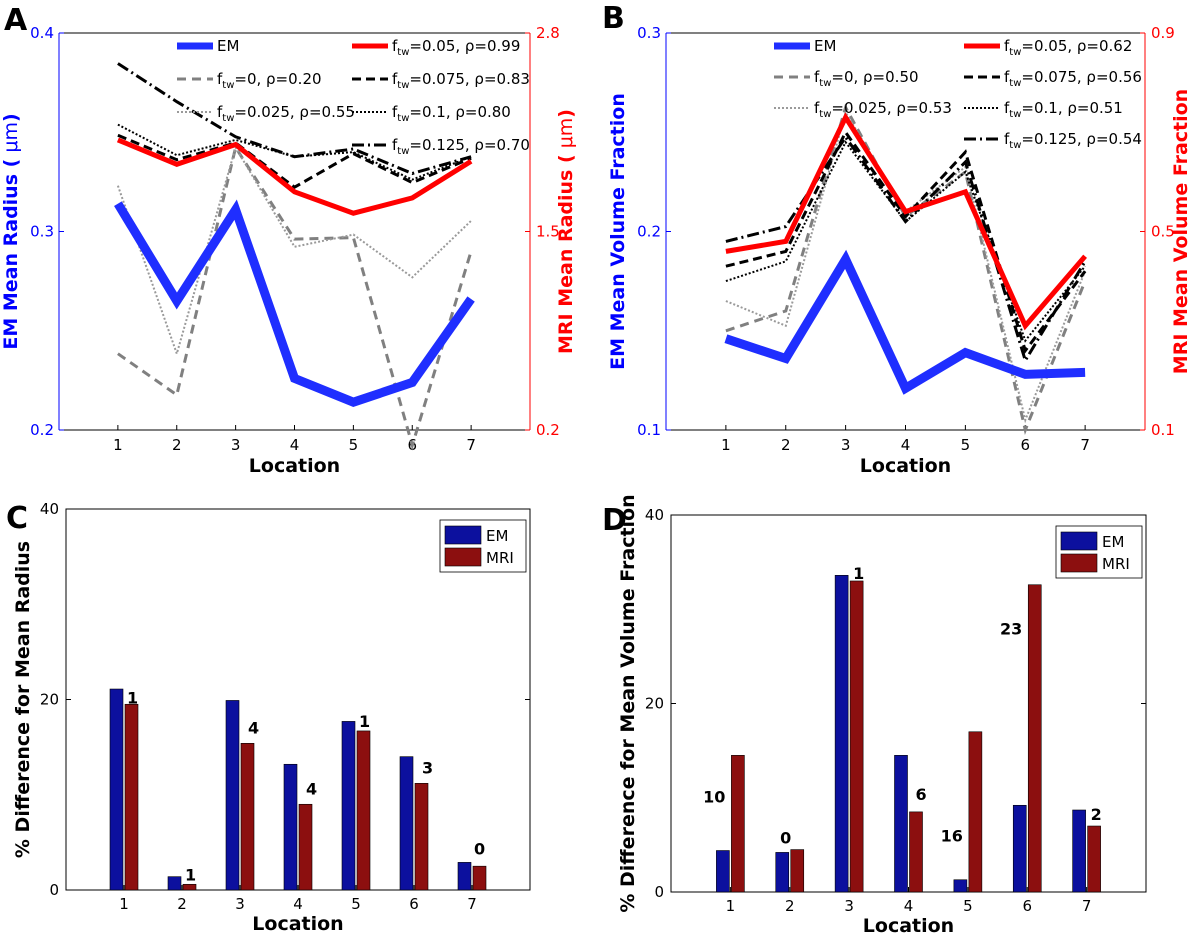 Image resolution: width=1204 pixels, height=941 pixels. What do you see at coordinates (714, 797) in the screenshot?
I see `bar-label-1: 10` at bounding box center [714, 797].